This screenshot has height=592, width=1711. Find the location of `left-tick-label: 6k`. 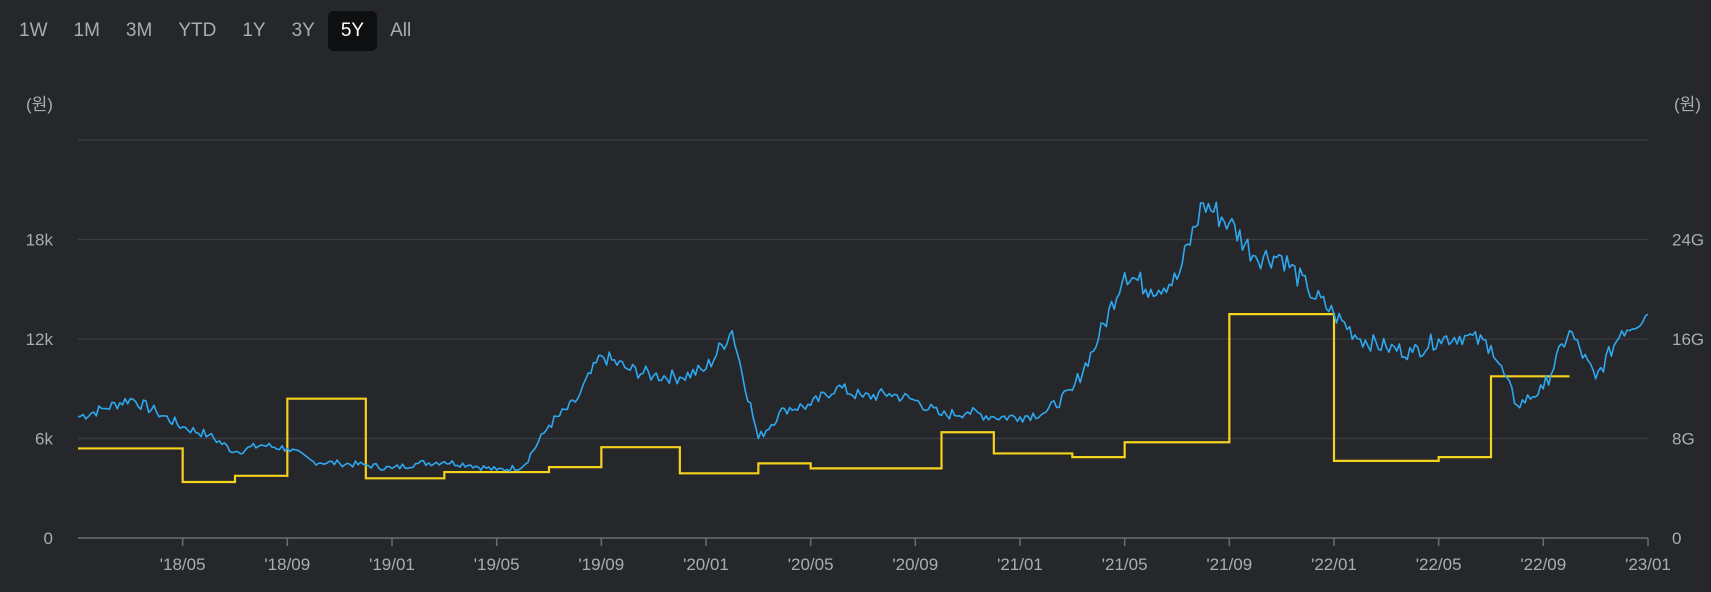

left-tick-label: 6k is located at coordinates (44, 439).